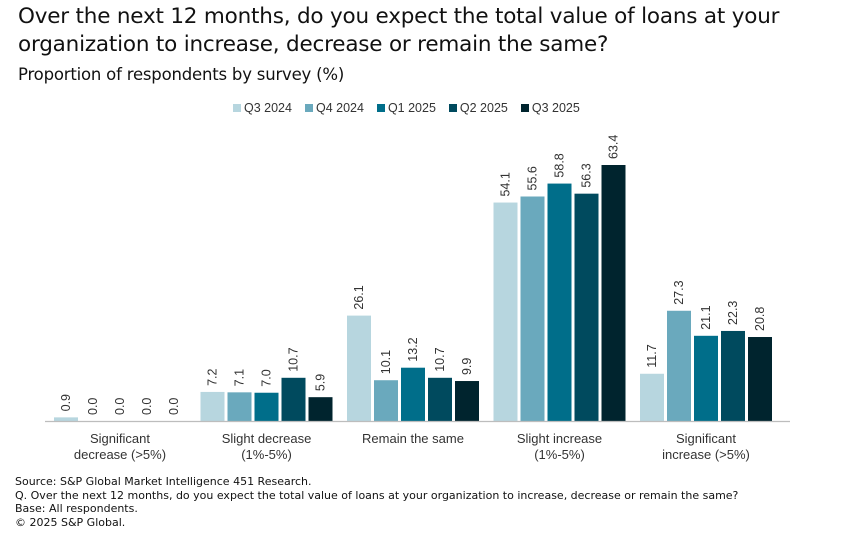  What do you see at coordinates (652, 355) in the screenshot?
I see `data-label: 11.7` at bounding box center [652, 355].